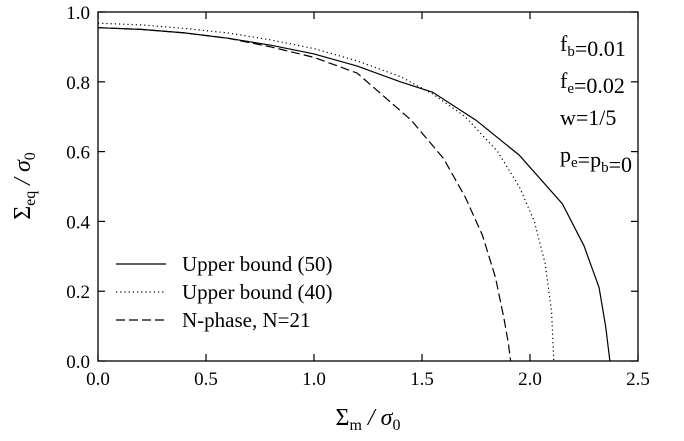  I want to click on y-tick-label: 0.8, so click(78, 83).